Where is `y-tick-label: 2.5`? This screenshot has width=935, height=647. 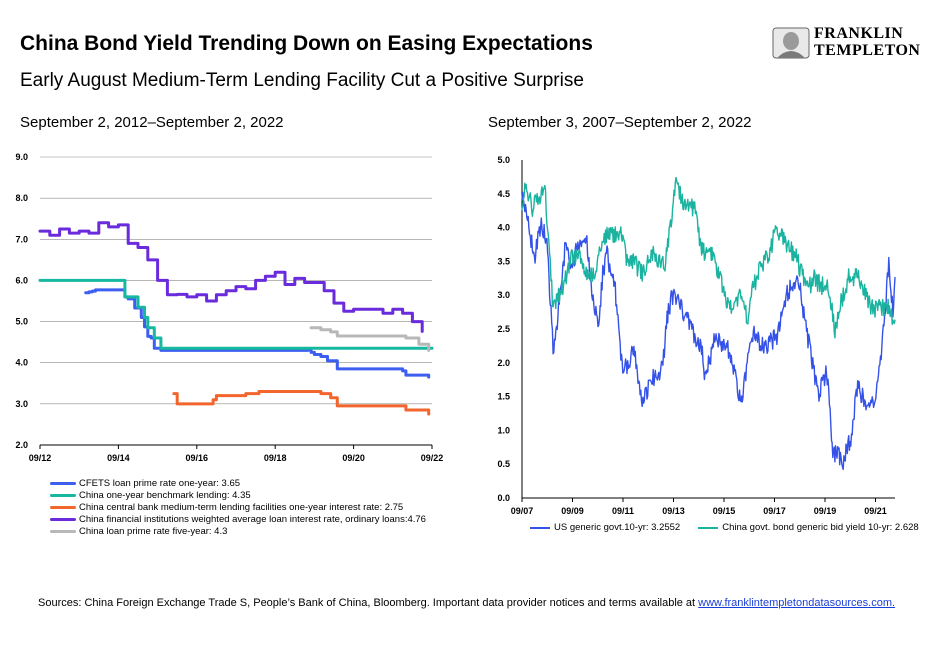 y-tick-label: 2.5 is located at coordinates (503, 329).